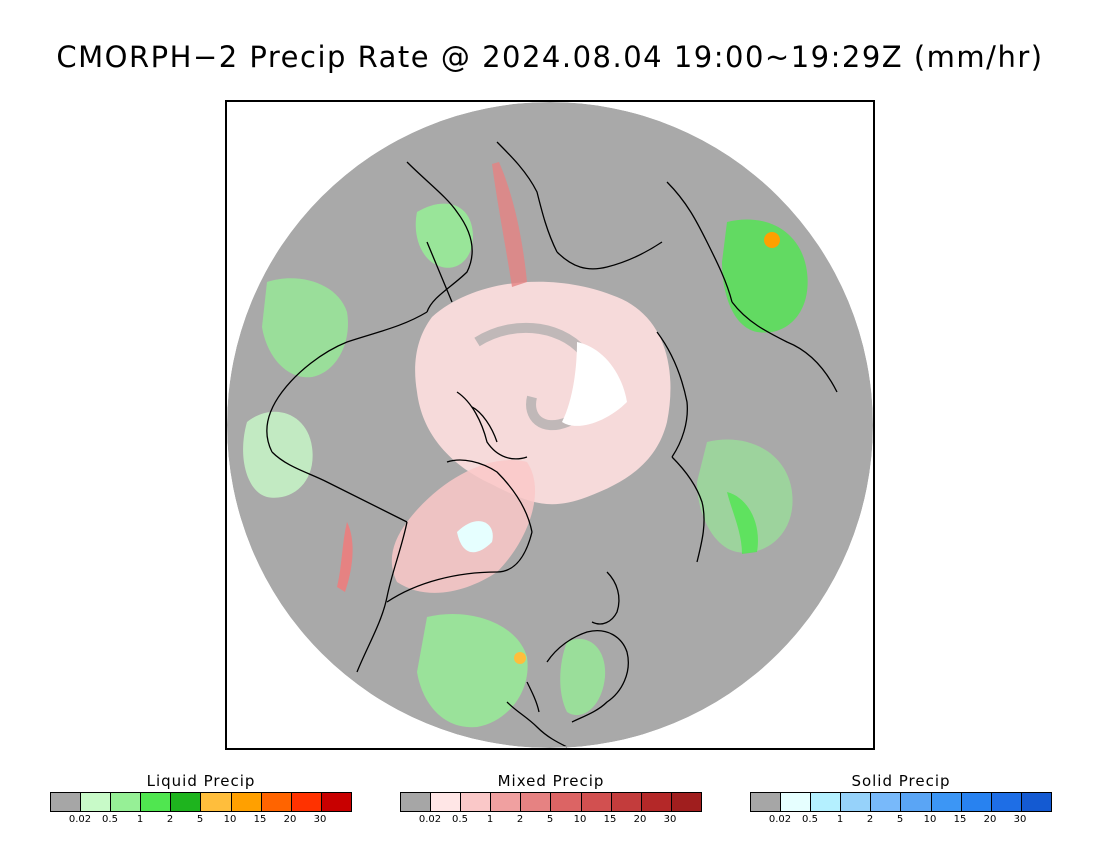 This screenshot has width=1100, height=850. Describe the element at coordinates (930, 819) in the screenshot. I see `solid-tick-label: 10` at that location.